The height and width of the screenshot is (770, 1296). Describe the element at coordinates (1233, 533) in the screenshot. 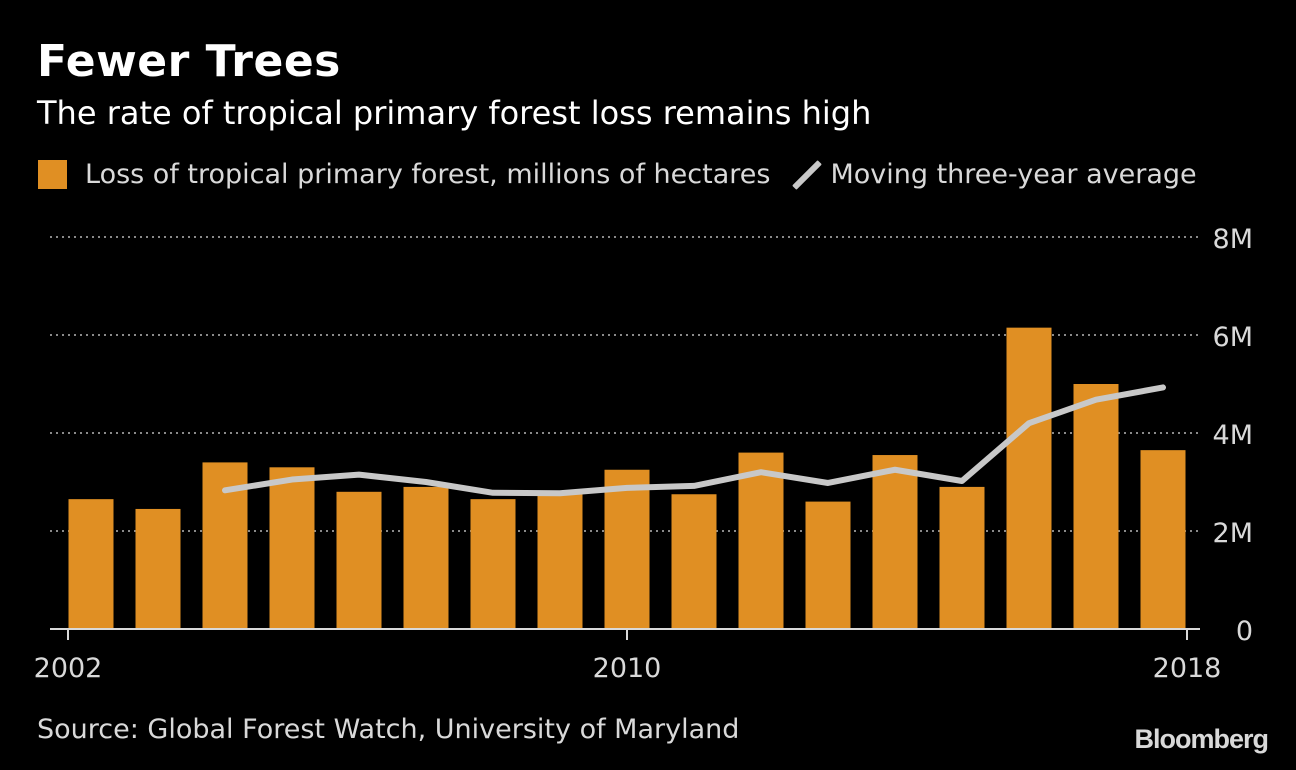

I see `y-tick-label: 2M` at that location.